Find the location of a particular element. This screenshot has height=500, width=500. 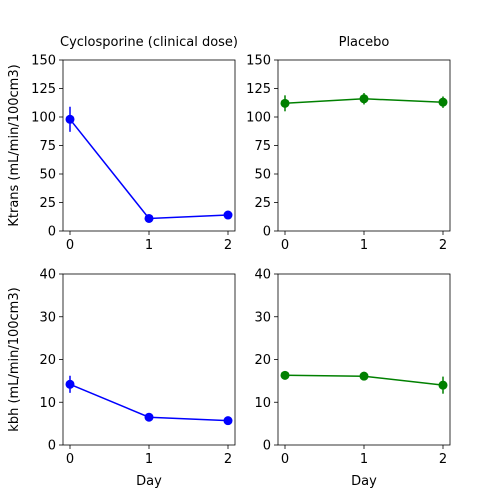

y-axis-label: Ktrans (mL/min/100cm3) is located at coordinates (14, 145).